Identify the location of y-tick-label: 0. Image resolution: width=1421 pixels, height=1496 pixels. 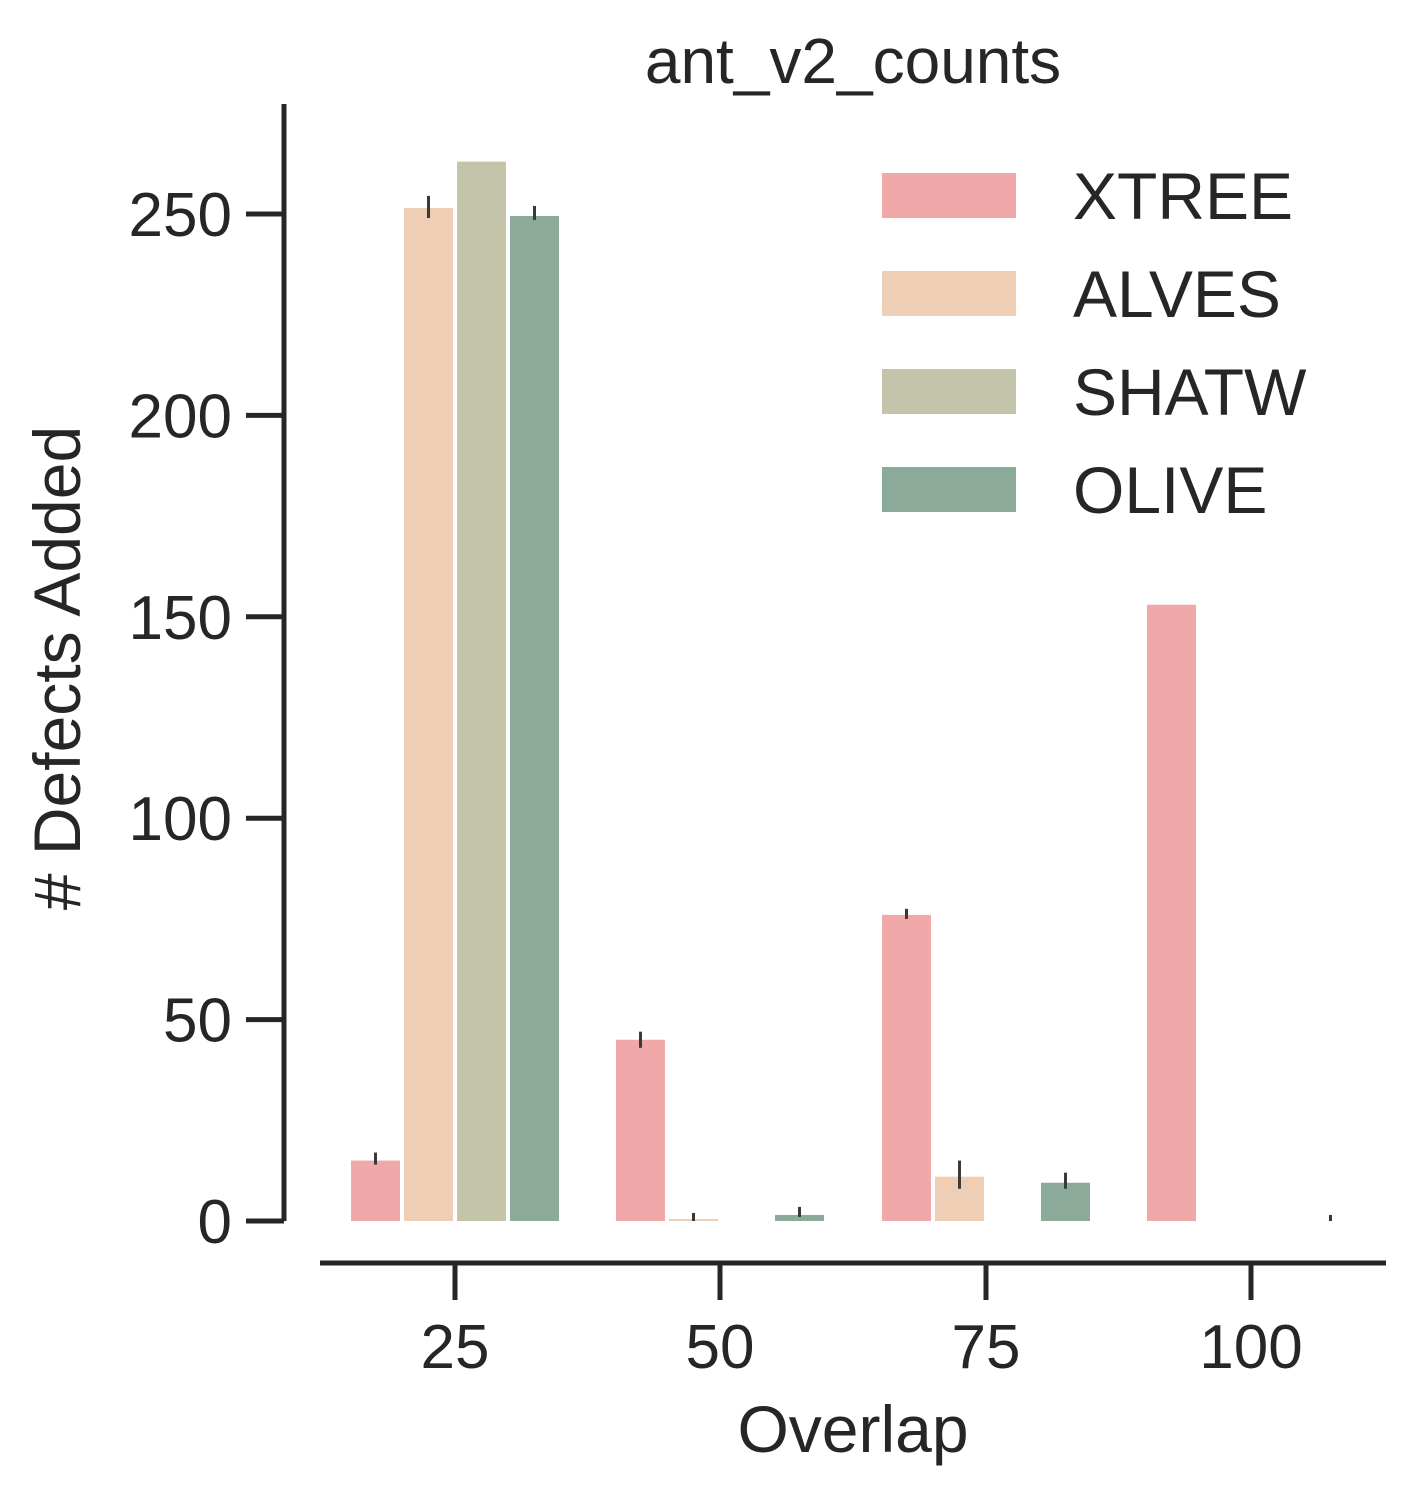
(215, 1222).